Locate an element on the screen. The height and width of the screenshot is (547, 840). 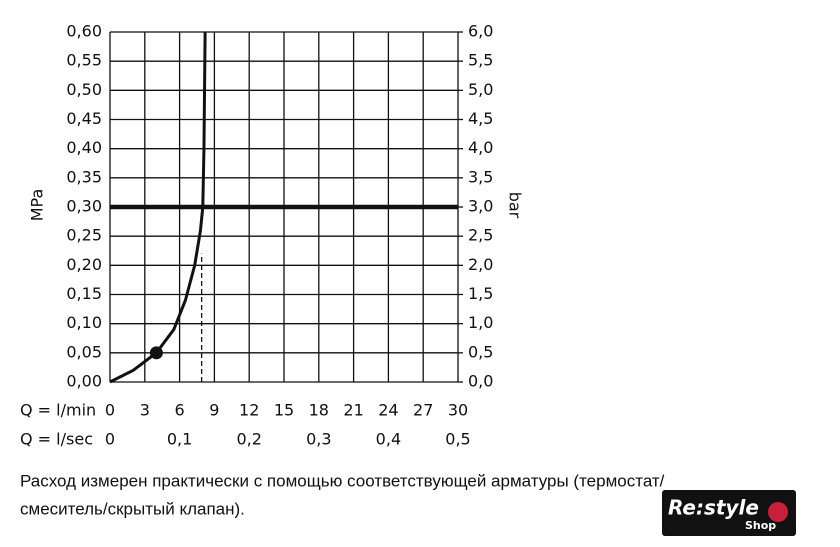
y-tick-label: 0,45 is located at coordinates (84, 118).